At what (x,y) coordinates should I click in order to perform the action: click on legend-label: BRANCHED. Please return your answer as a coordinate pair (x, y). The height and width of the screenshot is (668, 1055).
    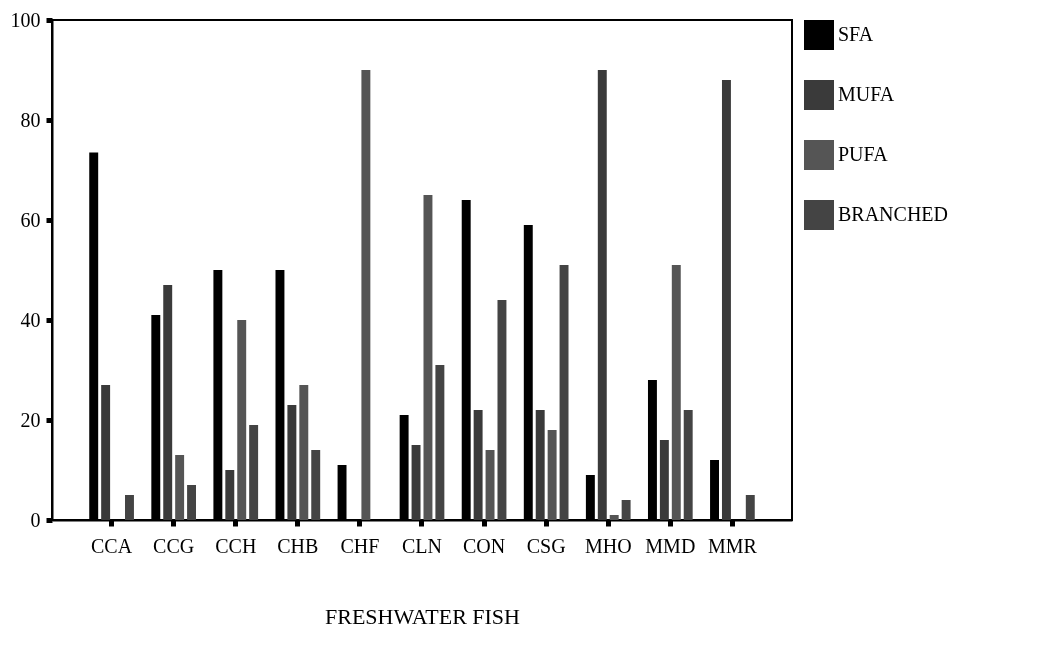
    Looking at the image, I should click on (893, 214).